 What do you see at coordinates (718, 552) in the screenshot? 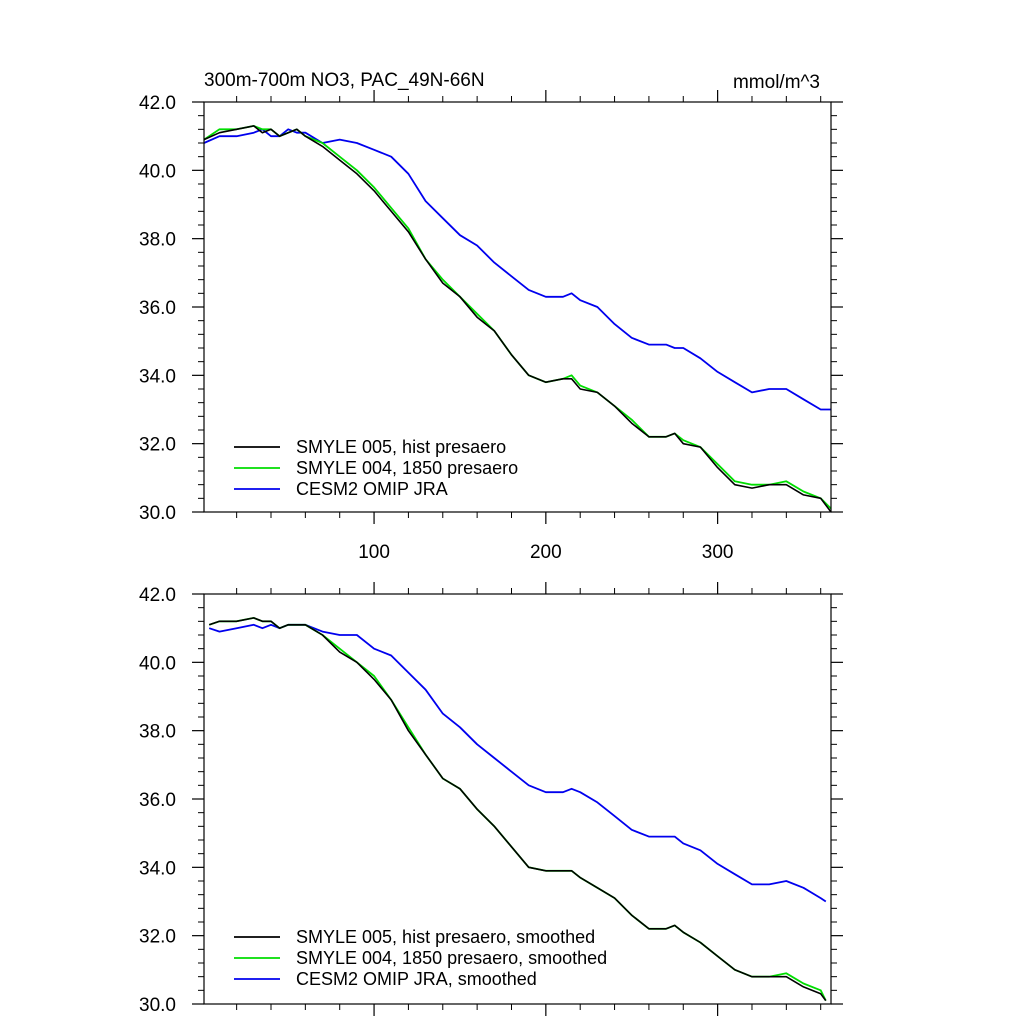
I see `x-tick-label: 300` at bounding box center [718, 552].